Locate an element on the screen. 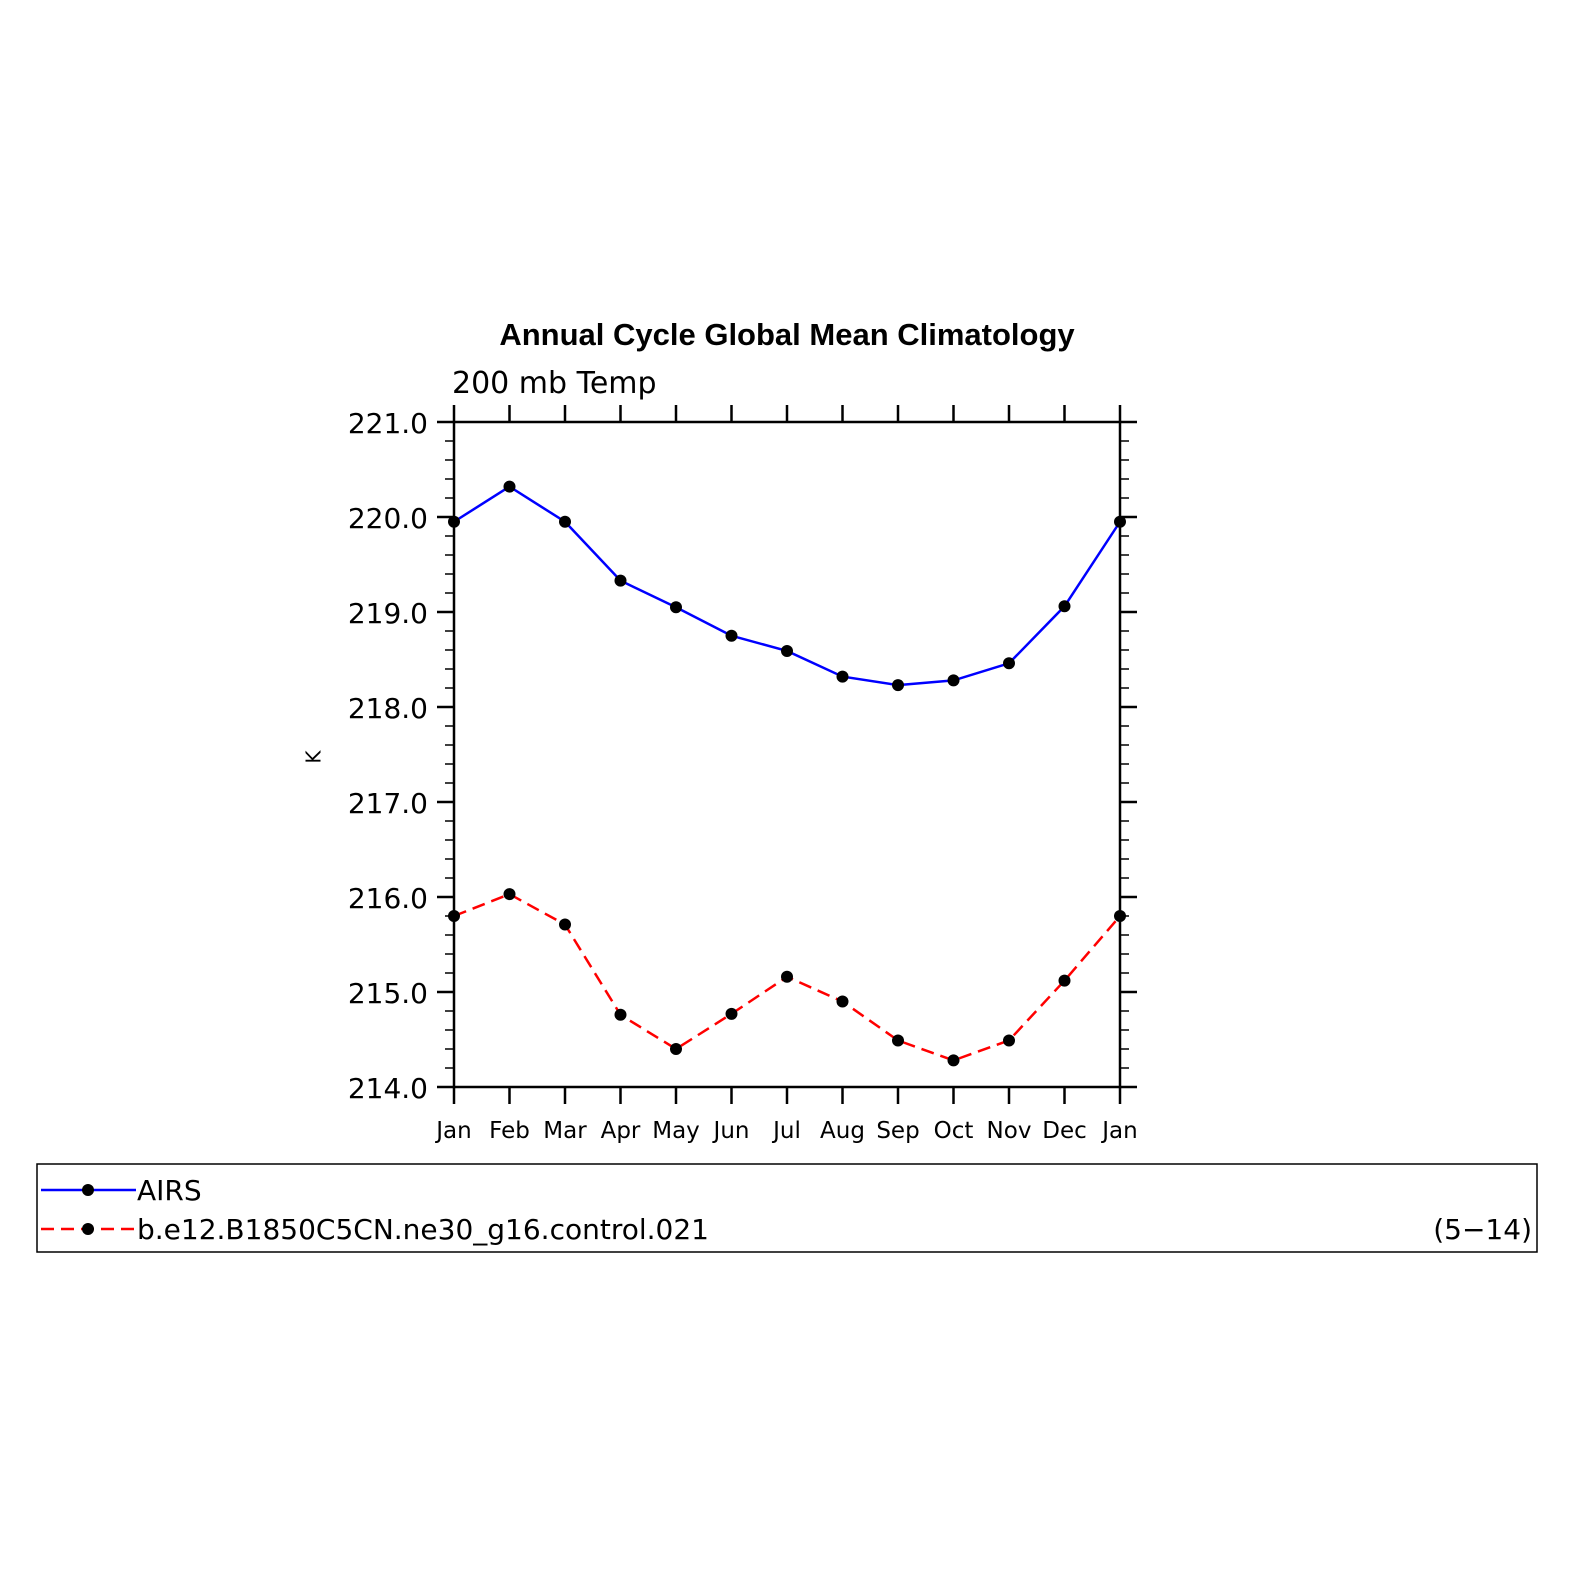 The width and height of the screenshot is (1575, 1575). legend-box is located at coordinates (787, 1208).